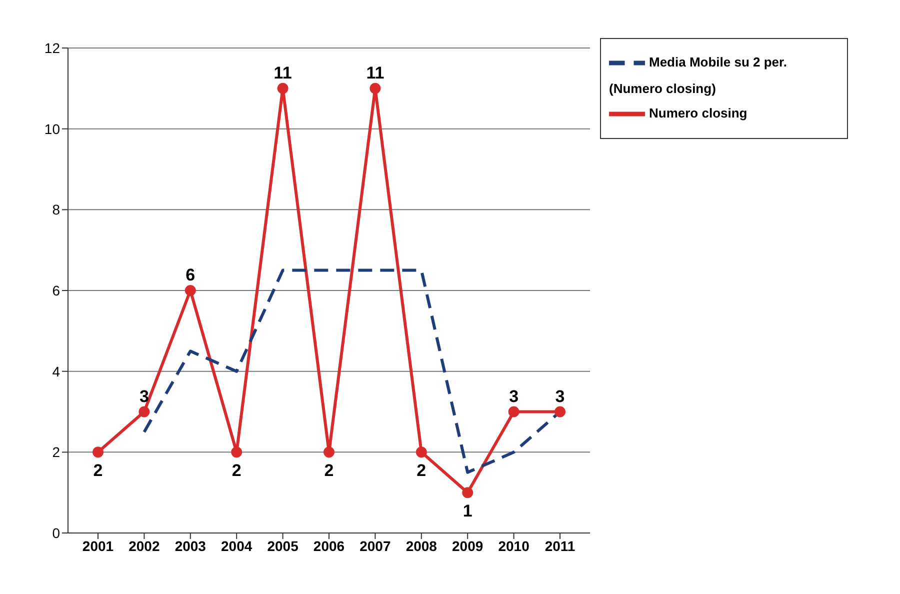  I want to click on x-tick-label: 2004, so click(236, 546).